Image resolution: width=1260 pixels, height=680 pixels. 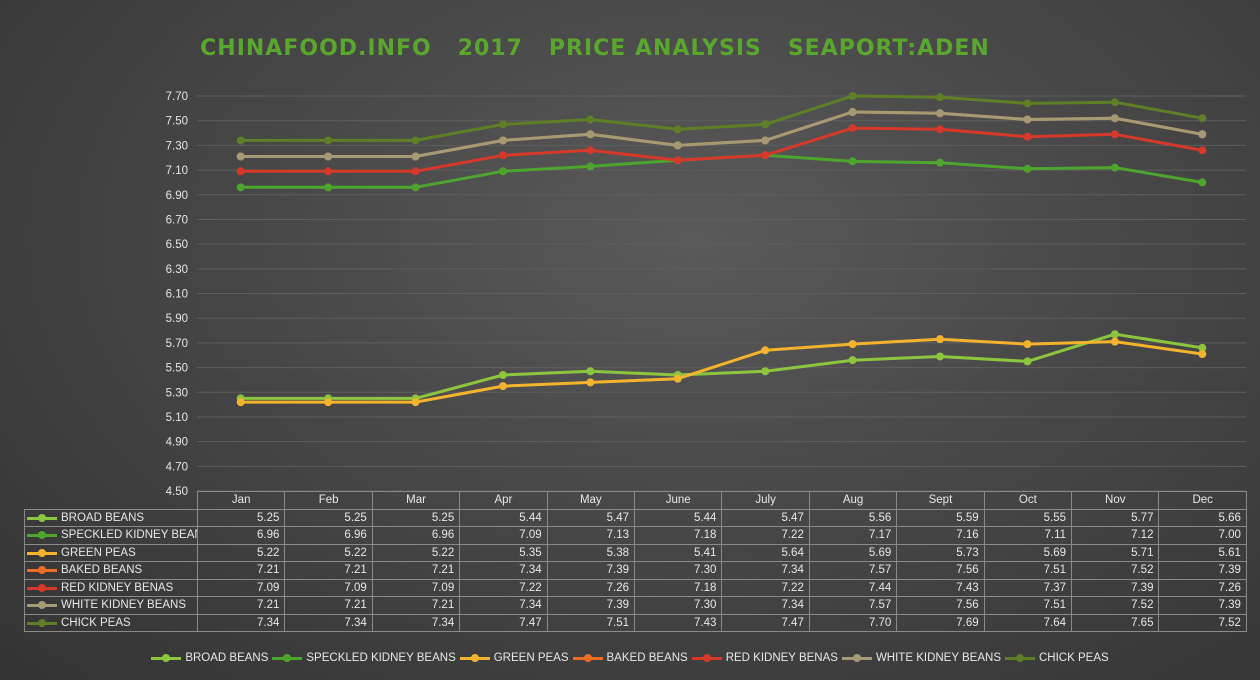 I want to click on x-tick-label: July, so click(x=765, y=500).